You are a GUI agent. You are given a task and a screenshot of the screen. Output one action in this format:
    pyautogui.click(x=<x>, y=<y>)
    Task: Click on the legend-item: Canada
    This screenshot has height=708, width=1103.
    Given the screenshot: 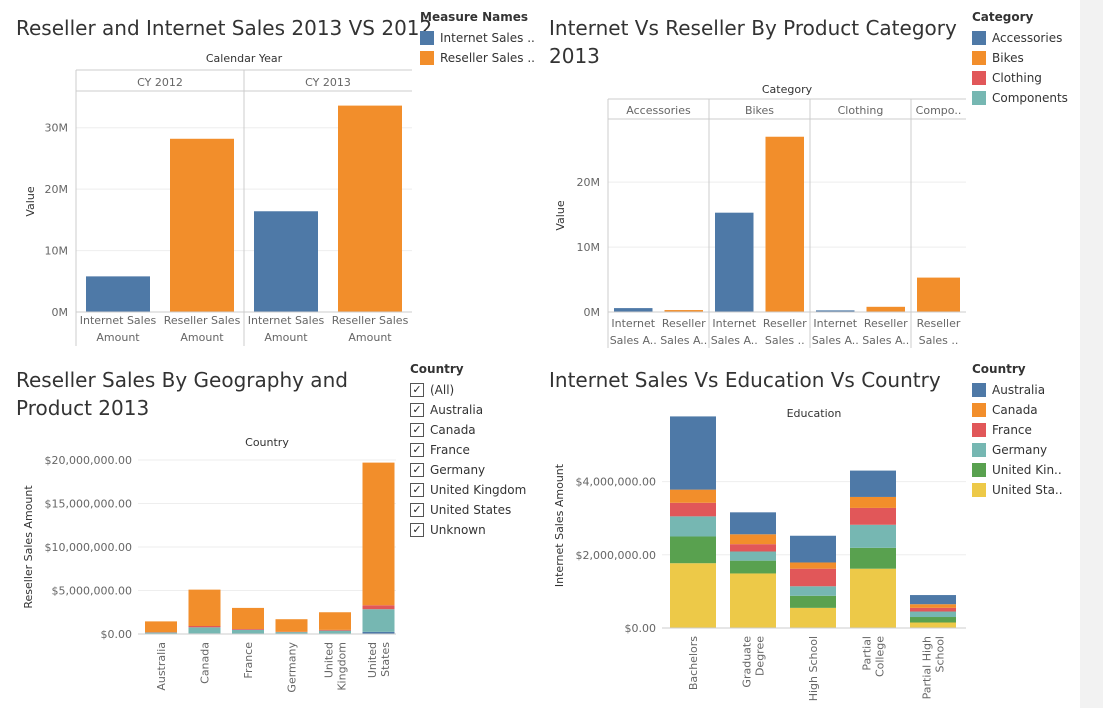 What is the action you would take?
    pyautogui.click(x=1017, y=410)
    